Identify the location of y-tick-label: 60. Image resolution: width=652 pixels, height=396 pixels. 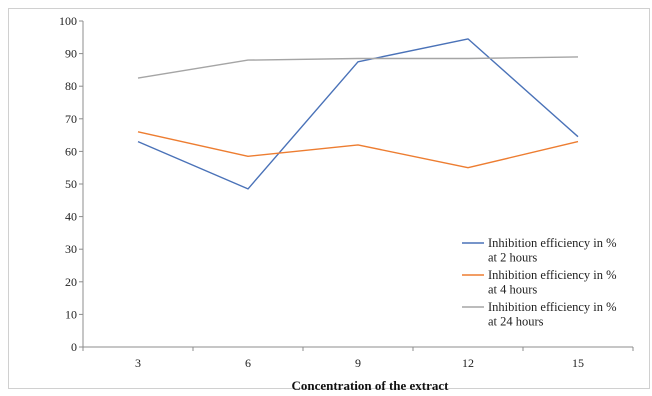
(71, 151).